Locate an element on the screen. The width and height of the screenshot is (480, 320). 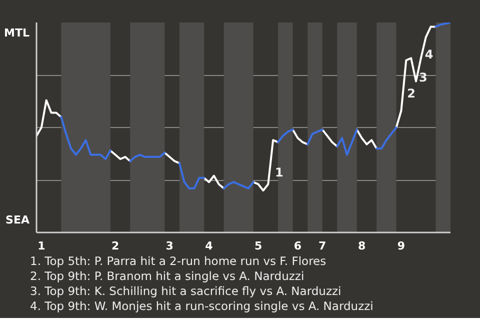
x-tick-label: 7 is located at coordinates (322, 246).